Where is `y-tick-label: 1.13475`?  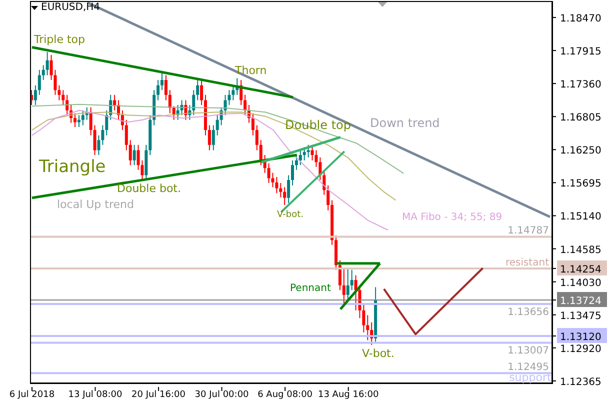 y-tick-label: 1.13475 is located at coordinates (581, 316).